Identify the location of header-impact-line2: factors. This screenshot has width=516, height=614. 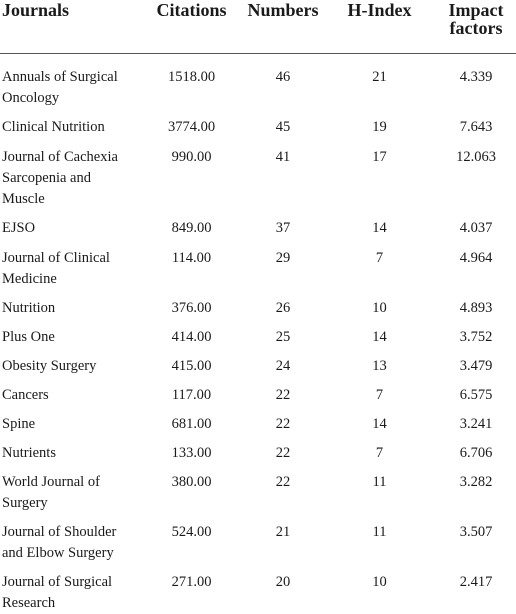
(476, 28).